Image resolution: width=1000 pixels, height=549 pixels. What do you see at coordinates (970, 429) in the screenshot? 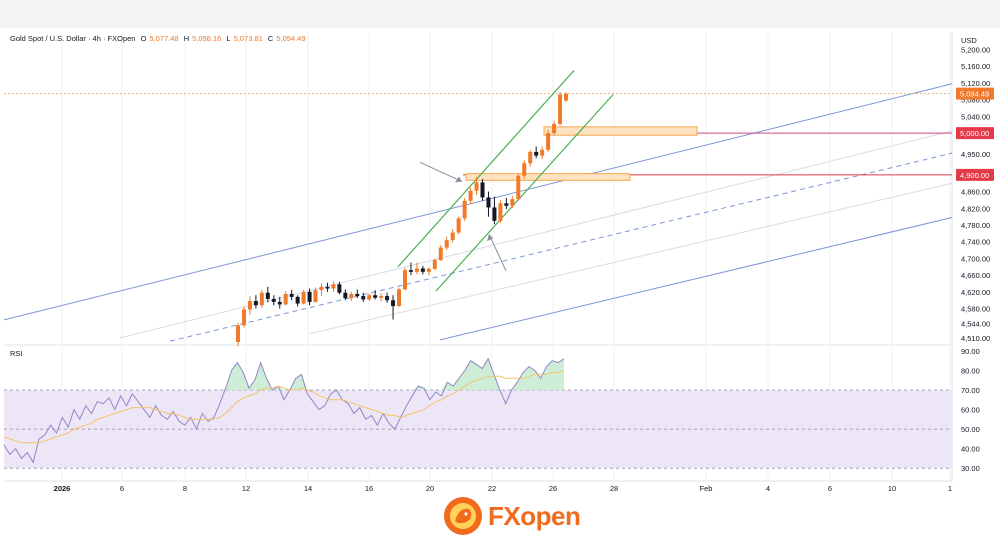
I see `rsi-tick-label: 50.00` at bounding box center [970, 429].